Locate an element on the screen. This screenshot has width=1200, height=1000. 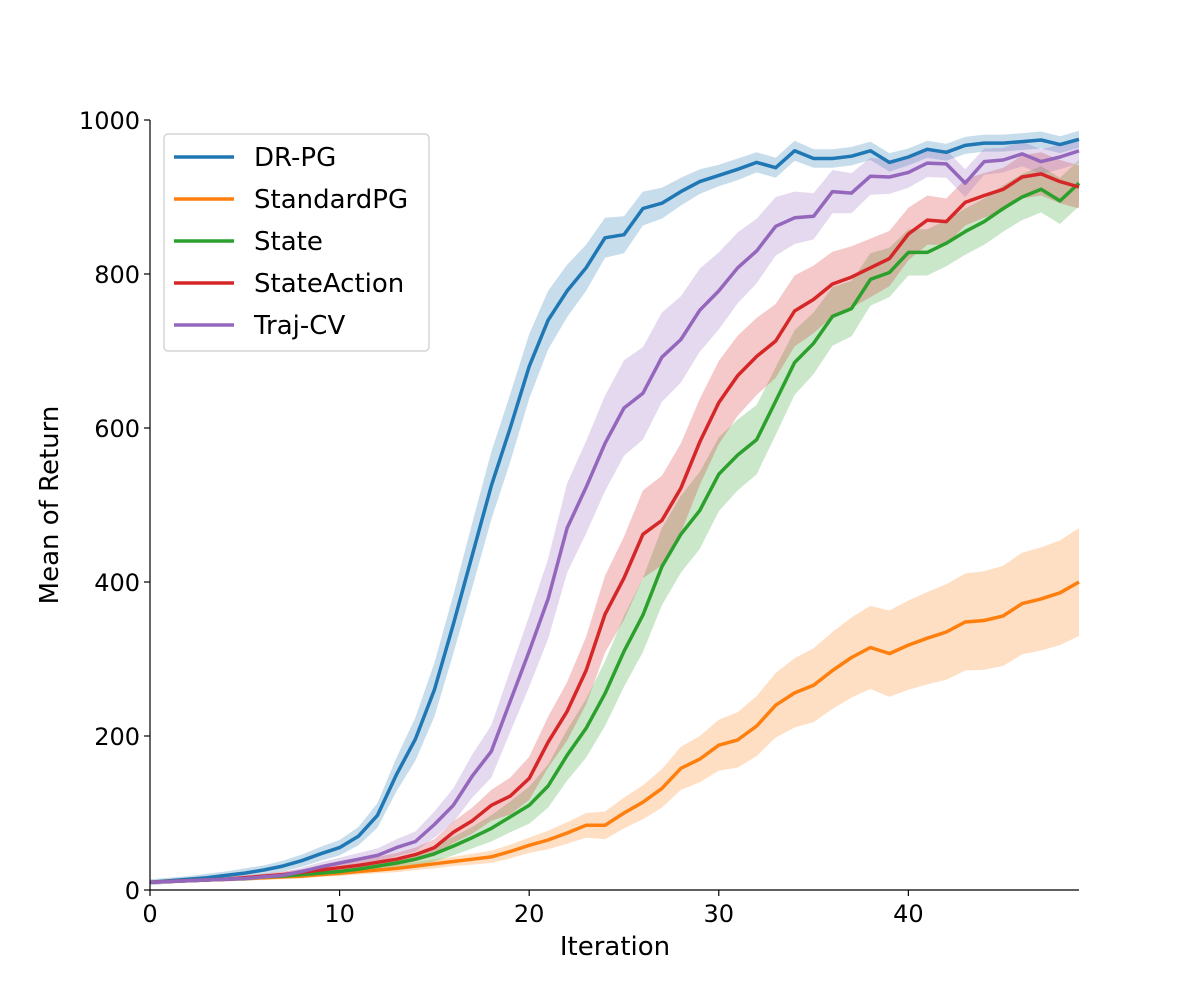
legend-frame is located at coordinates (296, 242).